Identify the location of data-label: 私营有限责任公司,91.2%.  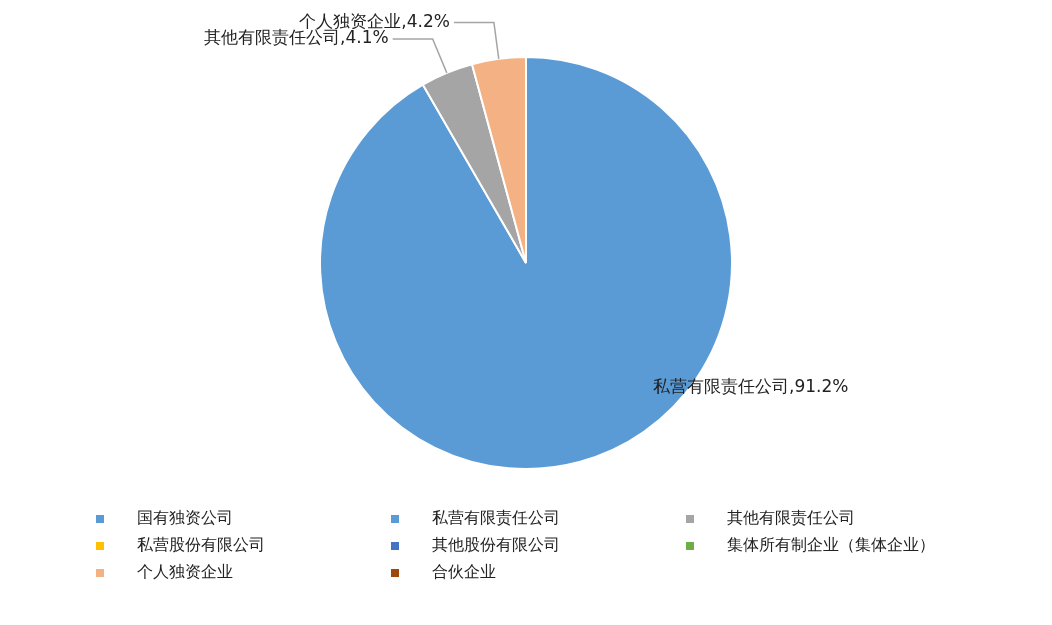
(751, 385).